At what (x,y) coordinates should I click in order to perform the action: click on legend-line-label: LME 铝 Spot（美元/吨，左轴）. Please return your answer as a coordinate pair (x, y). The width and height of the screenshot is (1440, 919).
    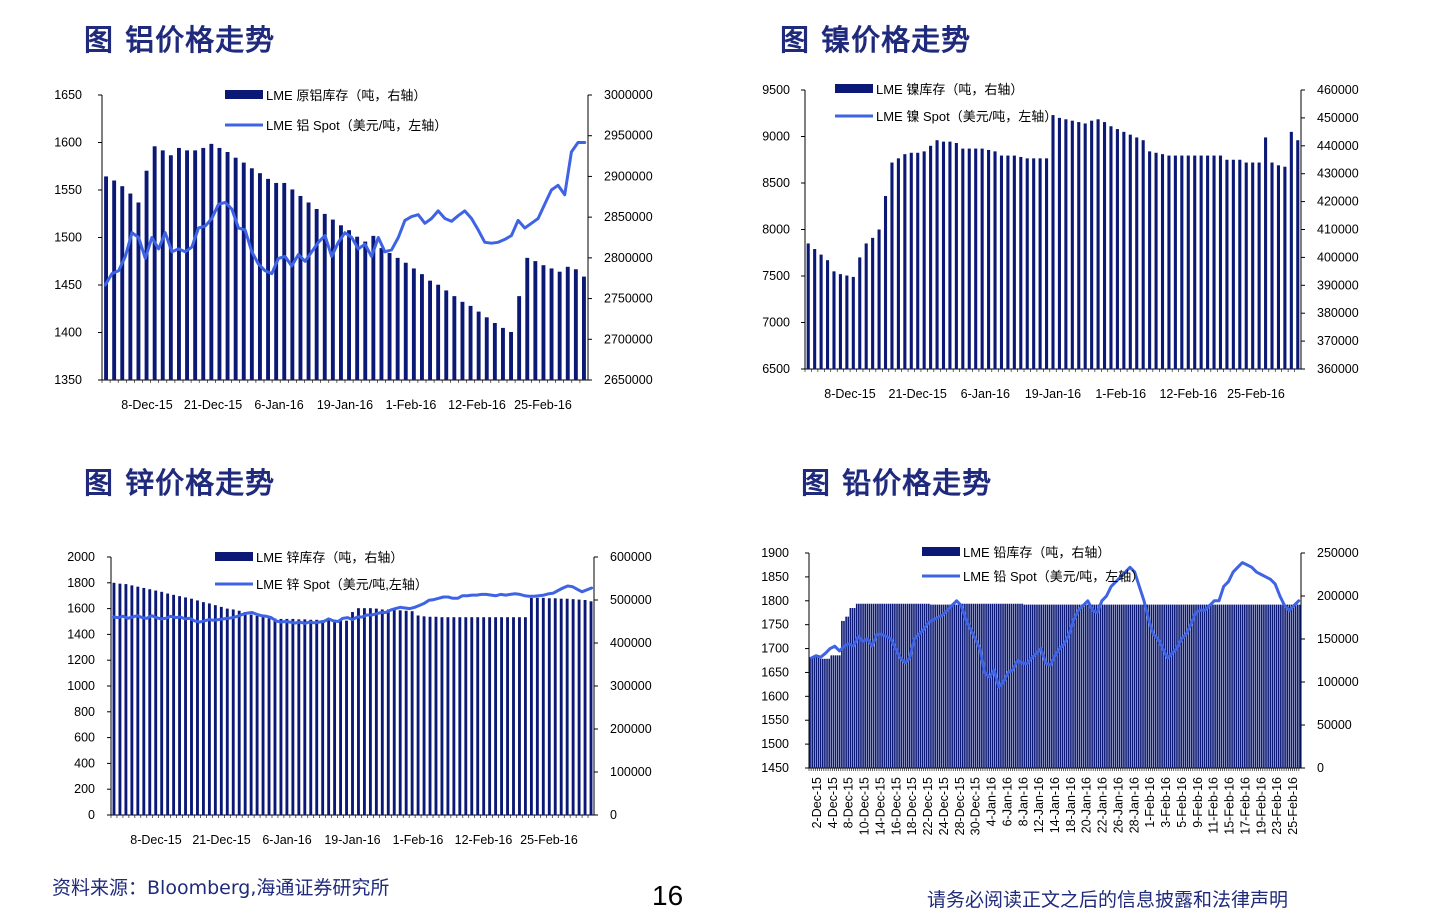
    Looking at the image, I should click on (356, 125).